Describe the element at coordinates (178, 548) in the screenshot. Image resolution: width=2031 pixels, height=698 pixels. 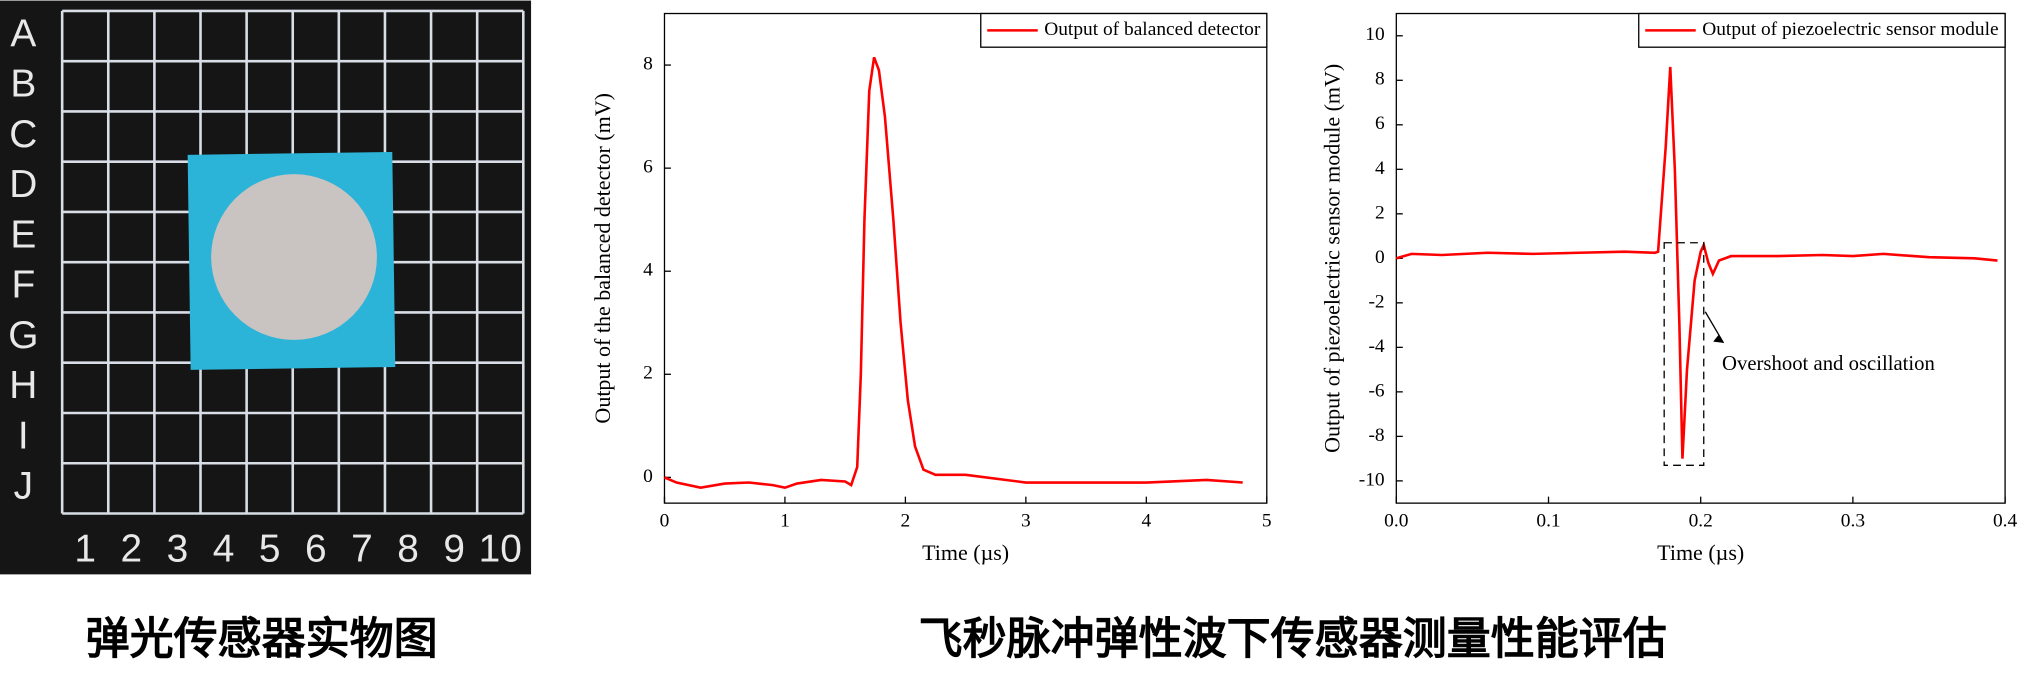
I see `col-label: 3` at that location.